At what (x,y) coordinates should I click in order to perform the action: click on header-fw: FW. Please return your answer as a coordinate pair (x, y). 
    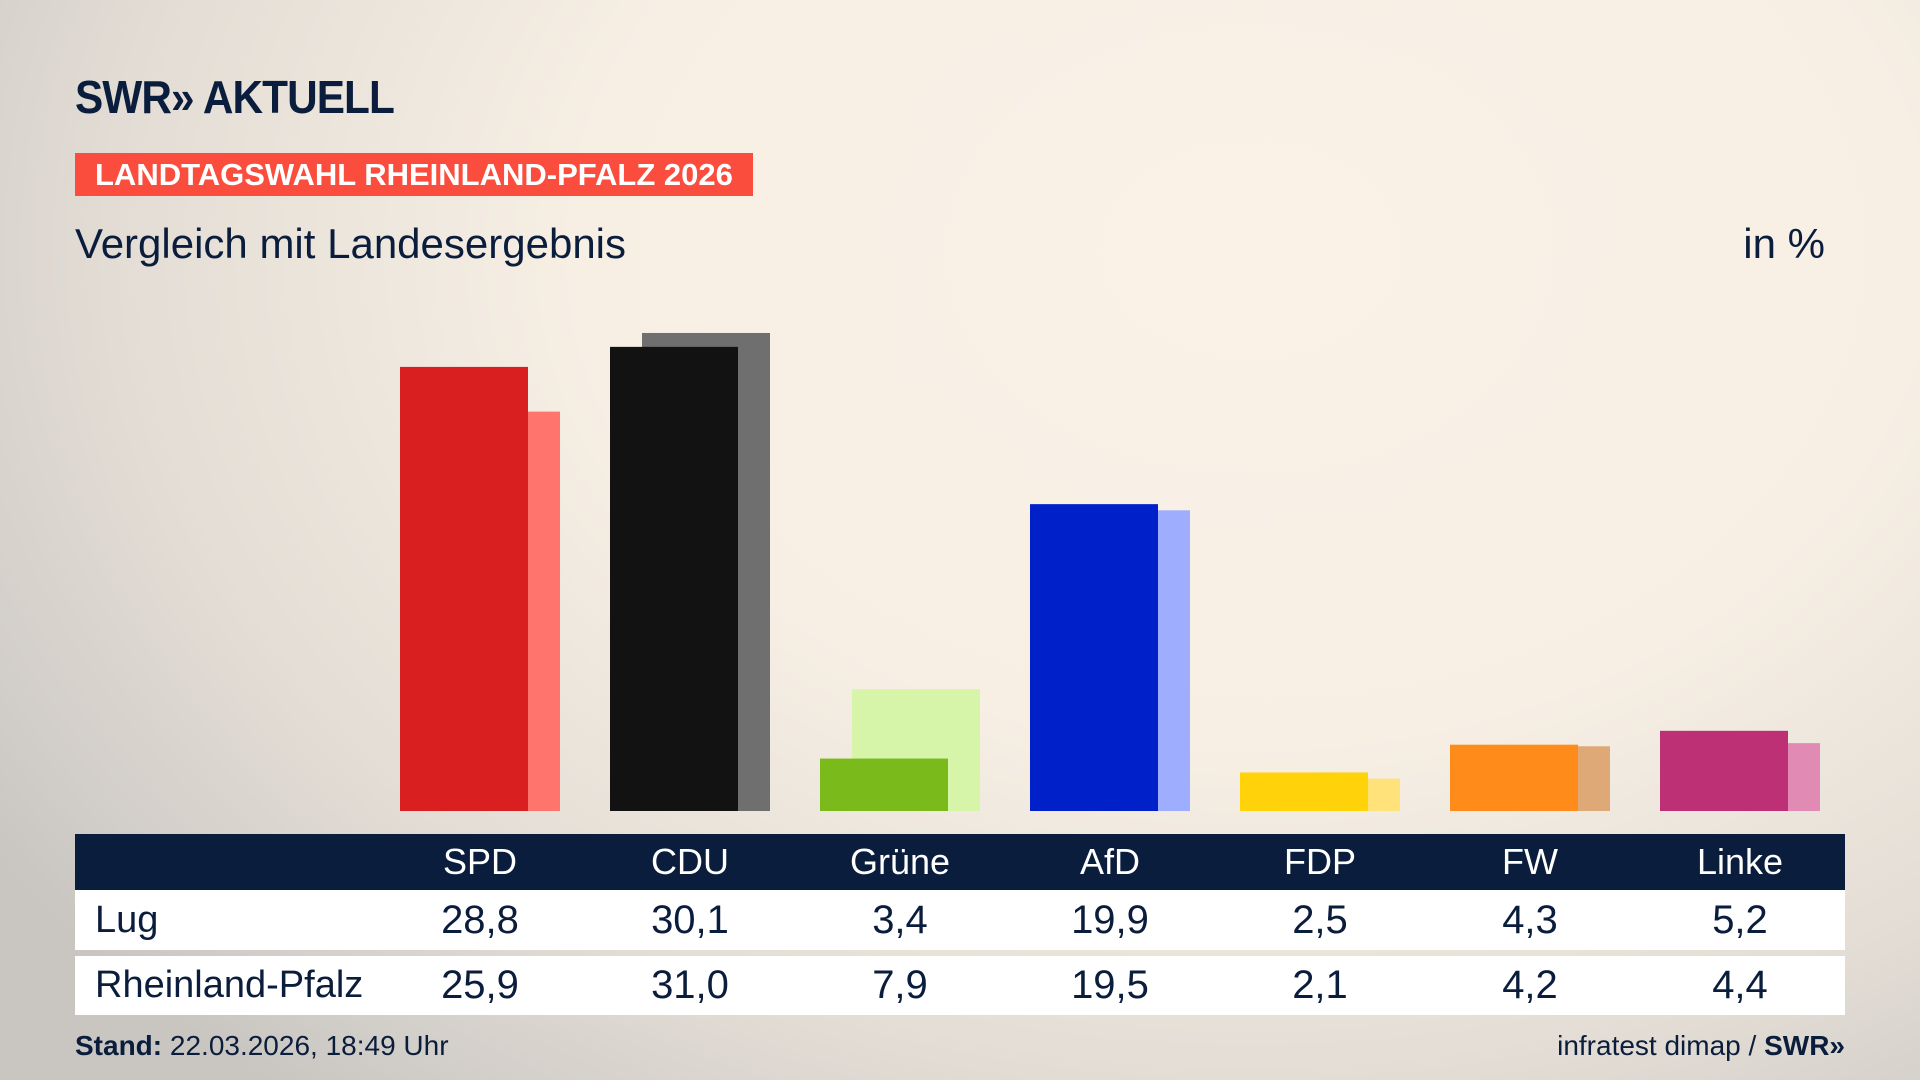
    Looking at the image, I should click on (1530, 861).